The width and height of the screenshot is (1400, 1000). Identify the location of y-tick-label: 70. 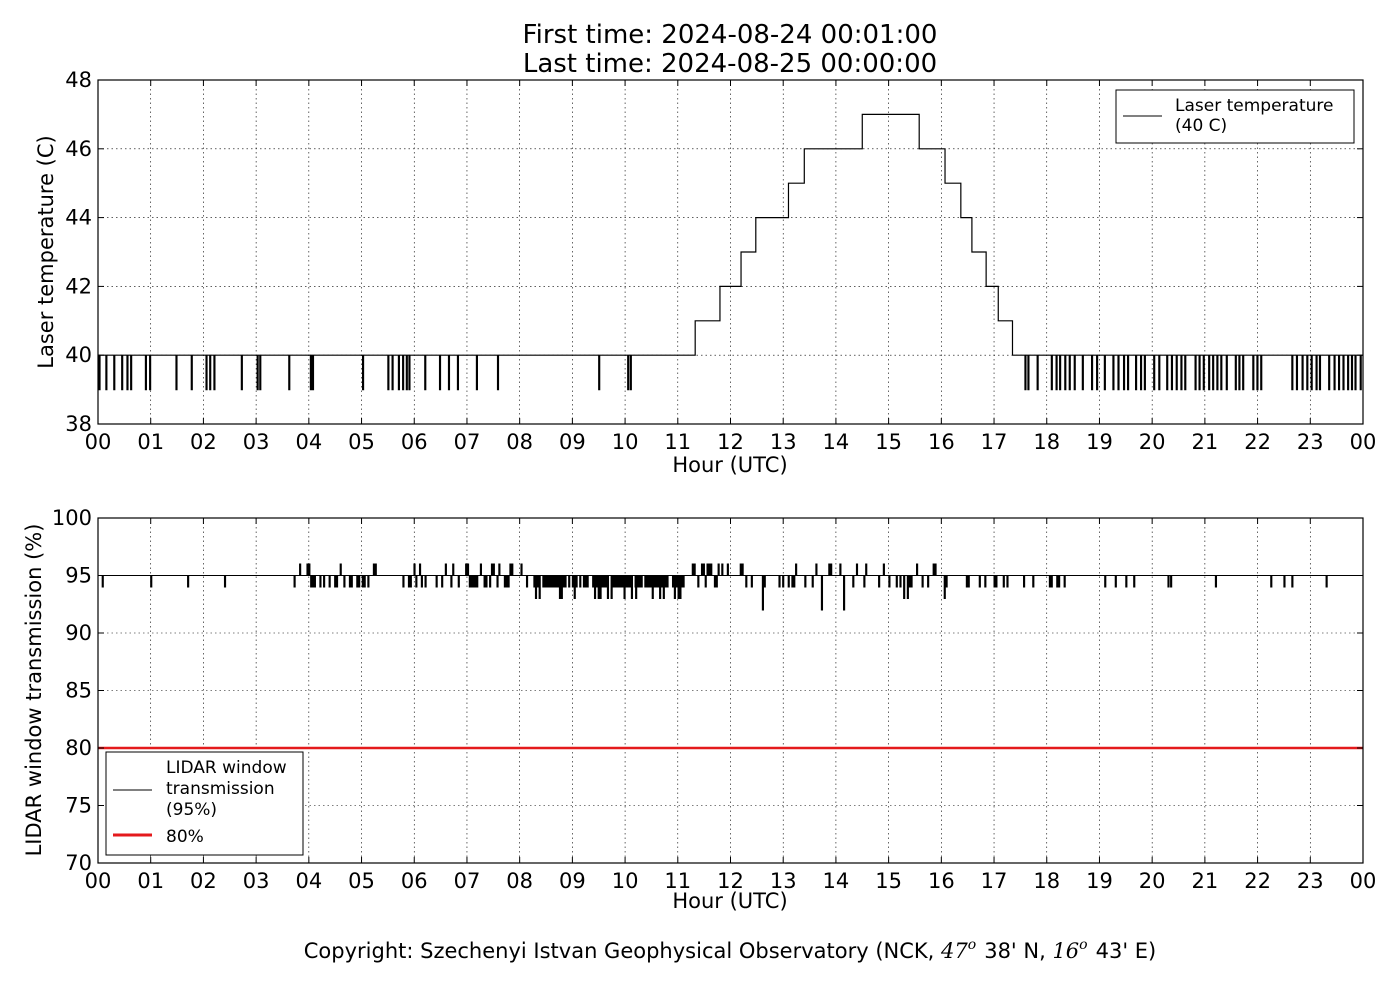
(78, 863).